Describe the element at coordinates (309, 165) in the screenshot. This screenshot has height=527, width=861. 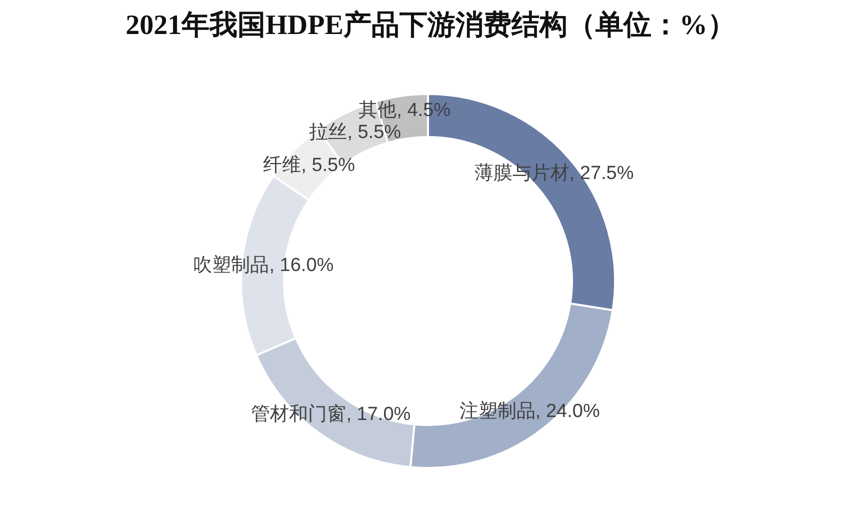
I see `slice-label: 纤维, 5.5%` at that location.